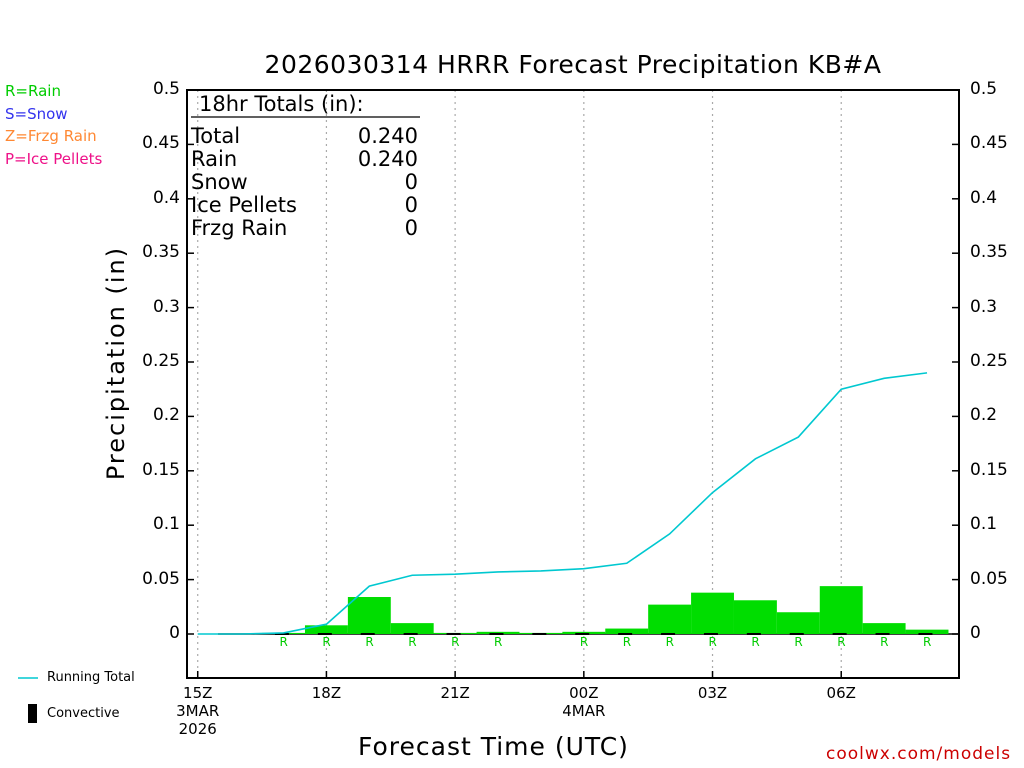 This screenshot has height=768, width=1024. What do you see at coordinates (161, 252) in the screenshot?
I see `y-tick-label-left: 0.35` at bounding box center [161, 252].